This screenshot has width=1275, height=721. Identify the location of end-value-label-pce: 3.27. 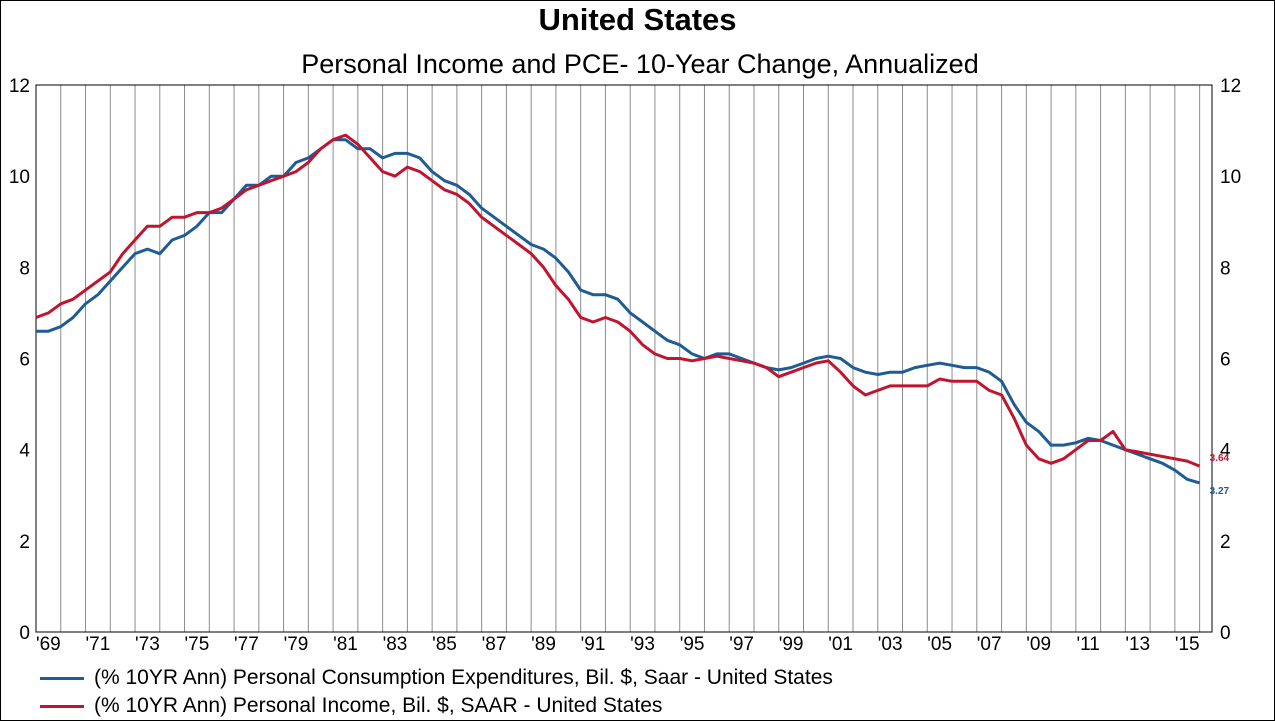
(1220, 491).